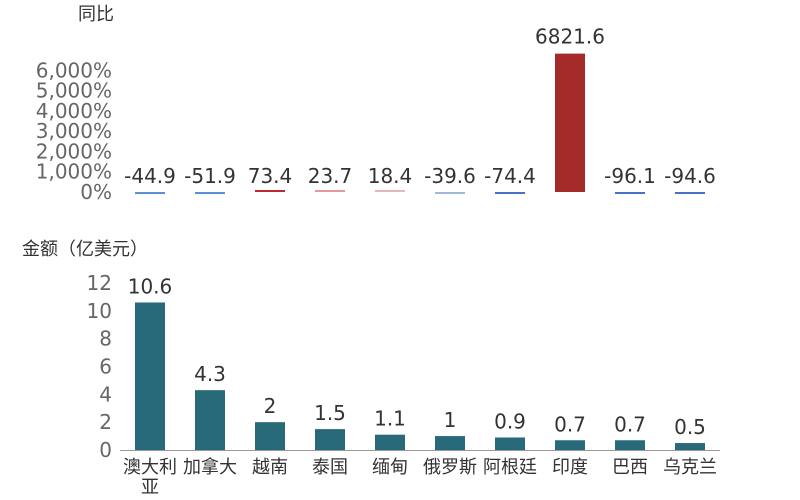 The width and height of the screenshot is (800, 500). What do you see at coordinates (690, 176) in the screenshot?
I see `yoy-value-label: -94.6` at bounding box center [690, 176].